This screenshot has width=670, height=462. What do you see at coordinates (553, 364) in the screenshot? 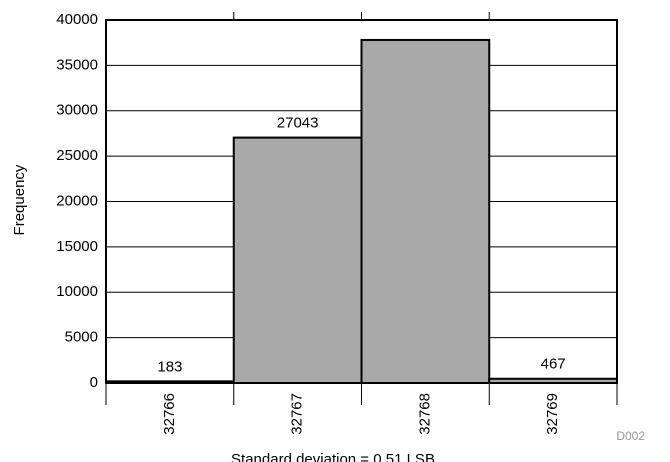
I see `value-label: 467` at bounding box center [553, 364].